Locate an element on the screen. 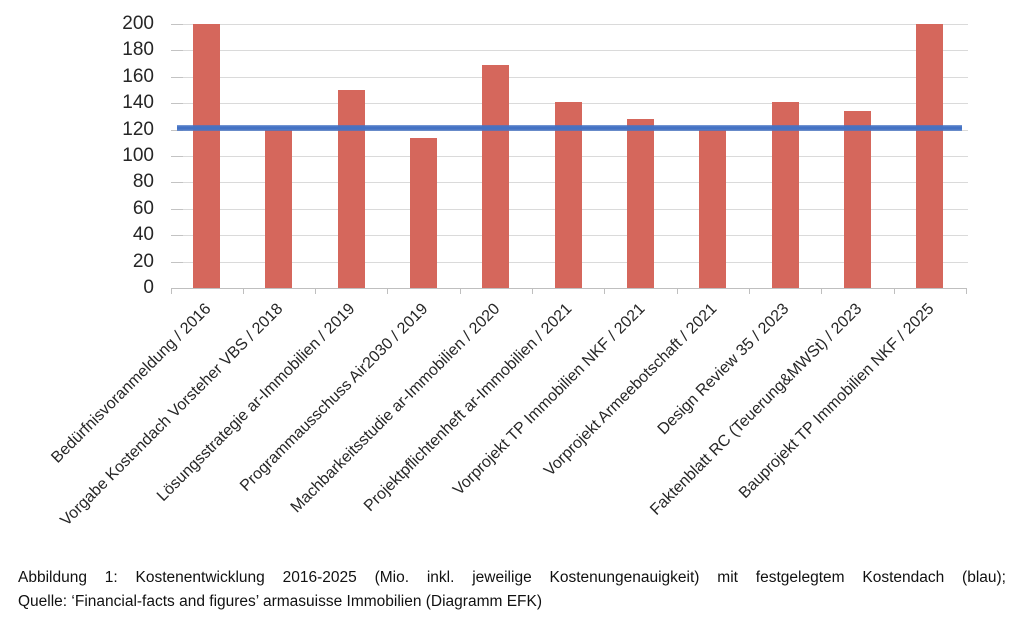  y-axis-label: 80 is located at coordinates (143, 182).